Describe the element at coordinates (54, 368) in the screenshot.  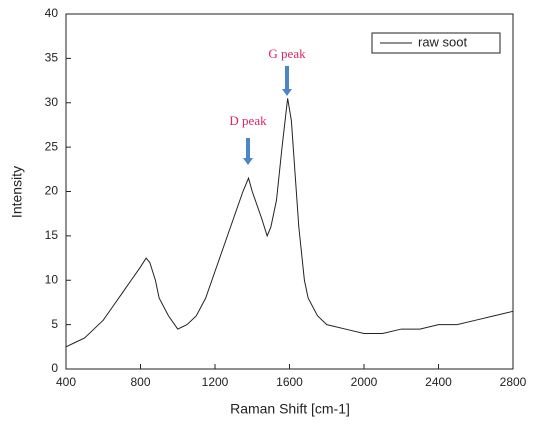
I see `y-tick-label: 0` at that location.